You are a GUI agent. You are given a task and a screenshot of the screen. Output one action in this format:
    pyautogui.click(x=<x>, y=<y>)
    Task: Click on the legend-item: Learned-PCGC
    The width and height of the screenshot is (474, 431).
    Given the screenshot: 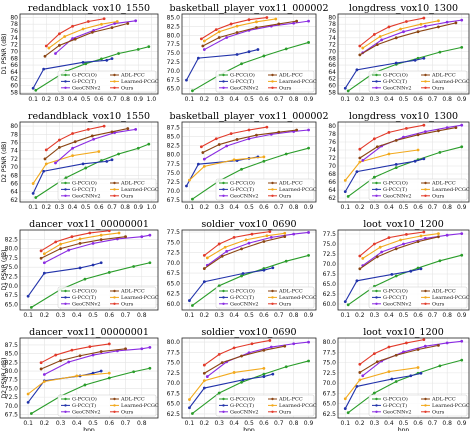 What is the action you would take?
    pyautogui.click(x=134, y=82)
    